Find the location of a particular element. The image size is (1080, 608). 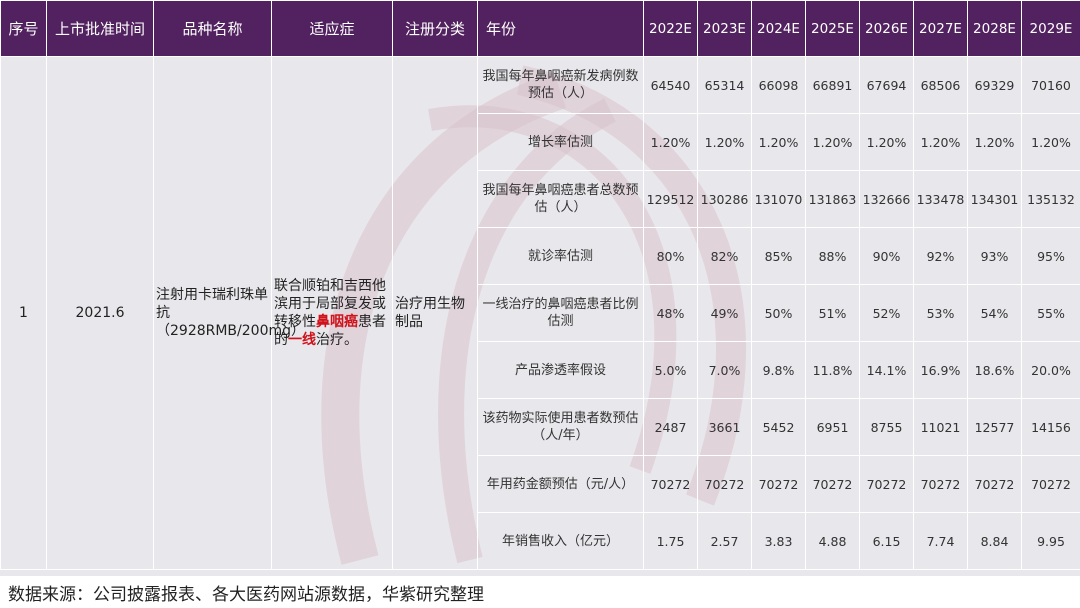

cell-value: 67694 is located at coordinates (886, 85).